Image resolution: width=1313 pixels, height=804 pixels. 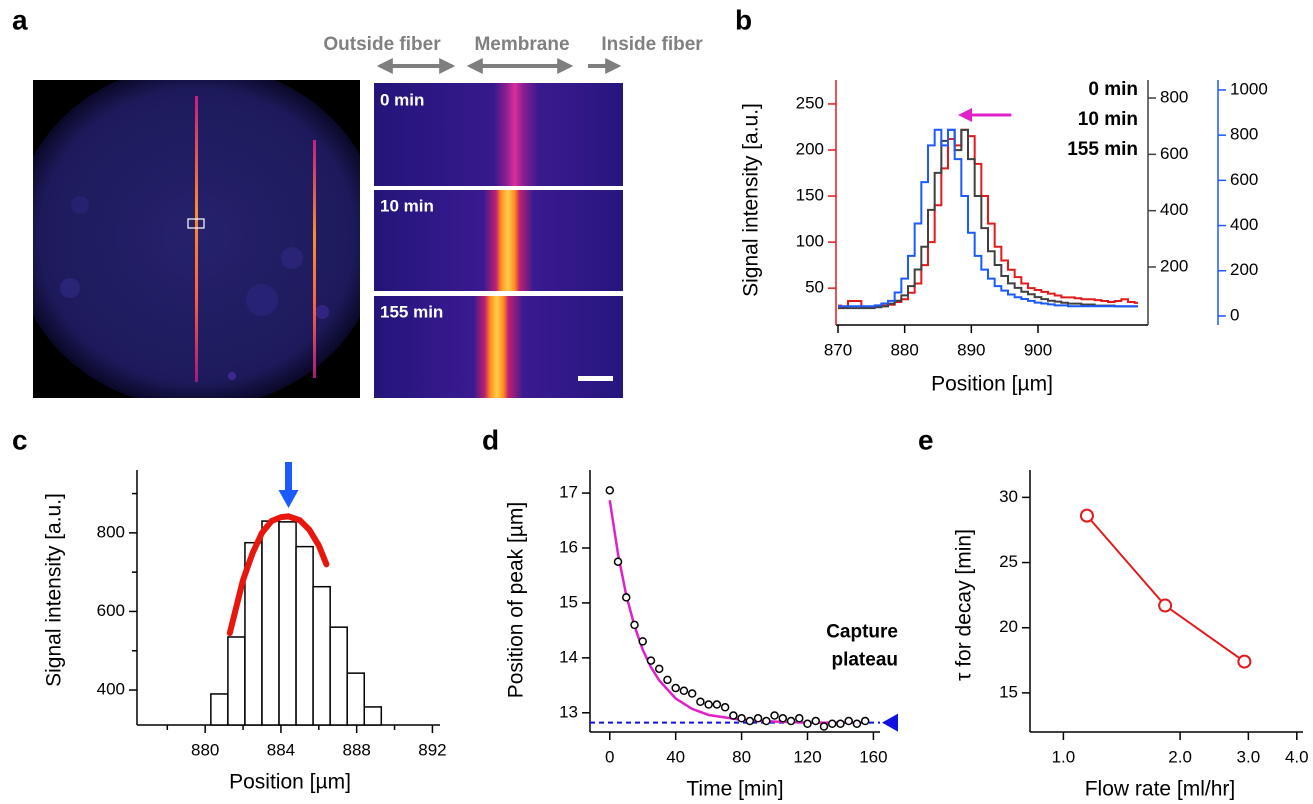 What do you see at coordinates (1008, 496) in the screenshot?
I see `y-tick-label: 30` at bounding box center [1008, 496].